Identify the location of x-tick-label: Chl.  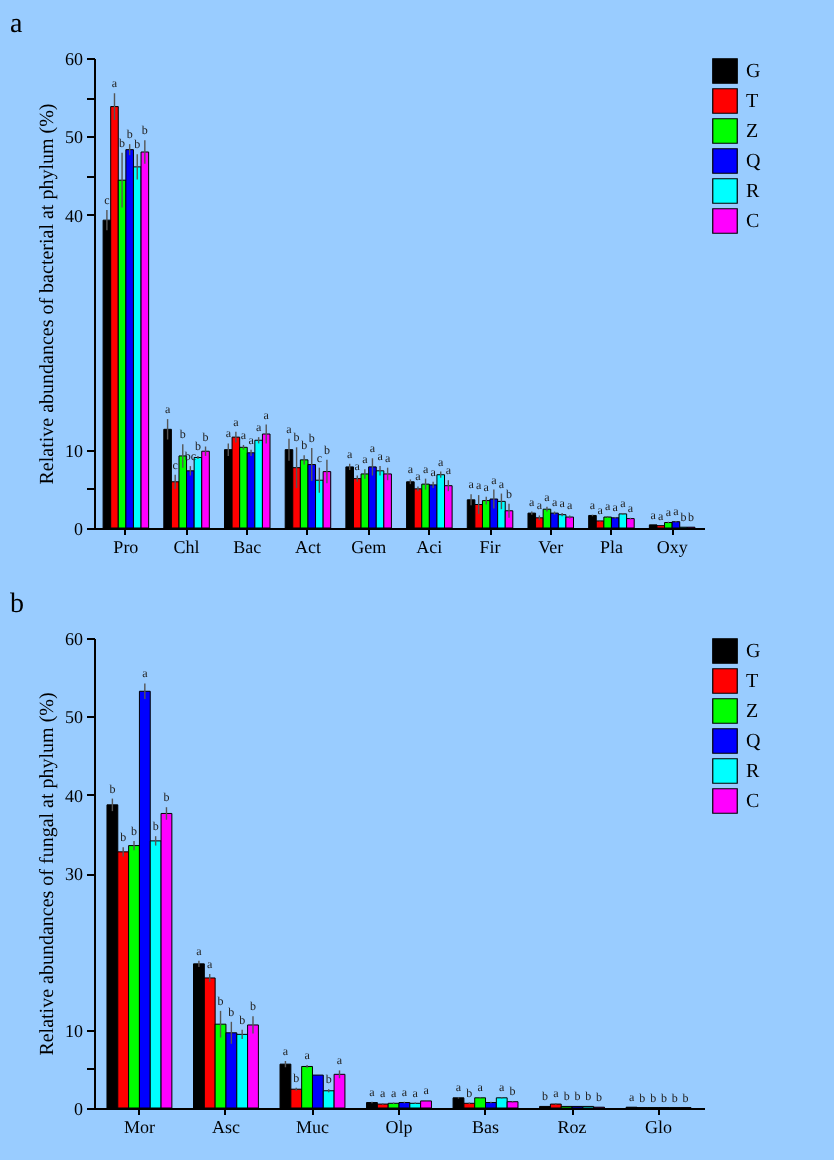
(187, 547).